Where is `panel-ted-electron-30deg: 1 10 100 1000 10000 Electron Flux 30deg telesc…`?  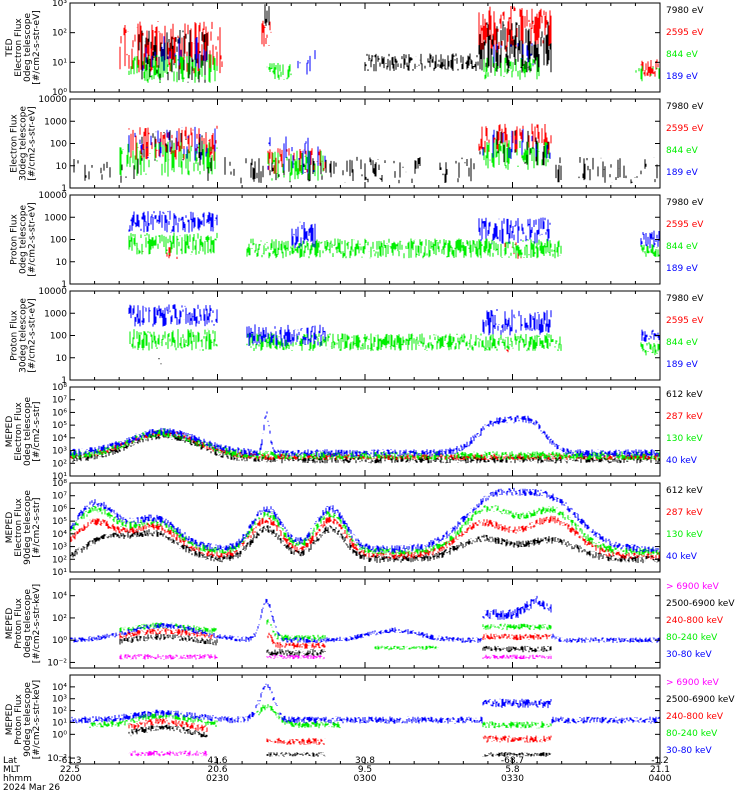 panel-ted-electron-30deg: 1 10 100 1000 10000 Electron Flux 30deg telesc… is located at coordinates (357, 144).